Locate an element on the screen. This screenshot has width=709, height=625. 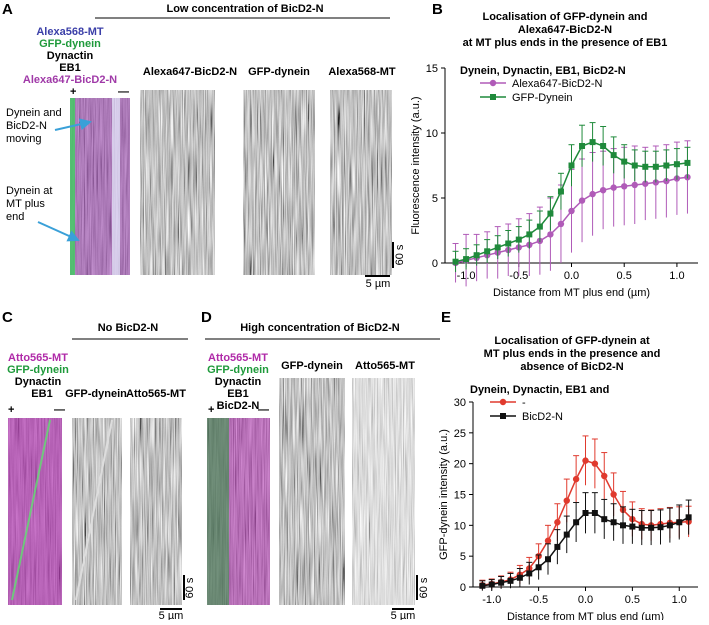
chart-title: absence of BicD2-N is located at coordinates (571, 367).